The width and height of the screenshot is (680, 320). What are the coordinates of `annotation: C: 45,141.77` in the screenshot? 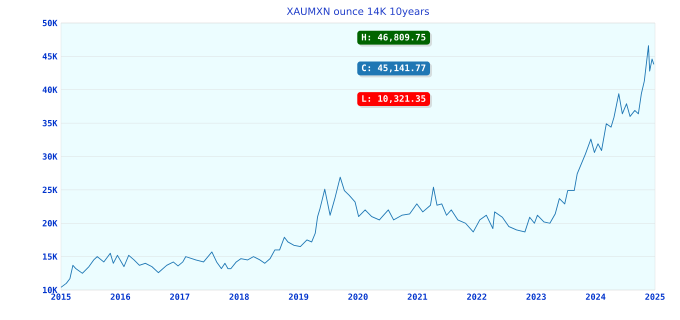 It's located at (394, 68).